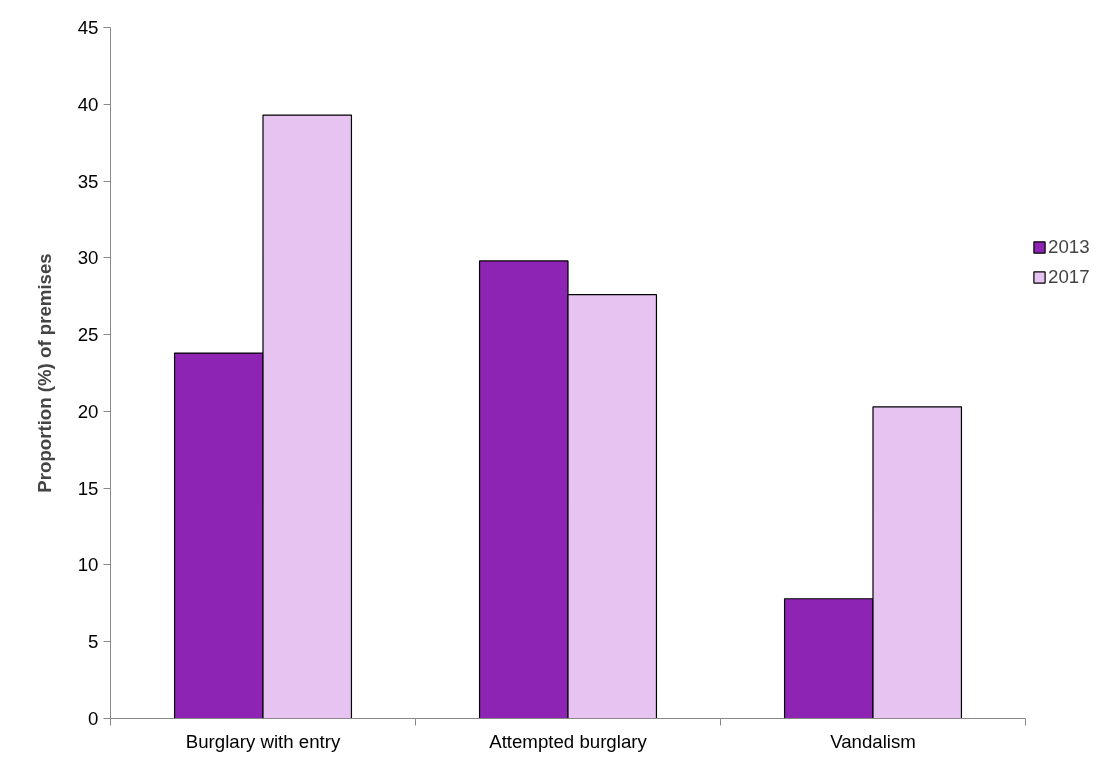 This screenshot has width=1099, height=765. What do you see at coordinates (1069, 247) in the screenshot?
I see `legend-label: 2013` at bounding box center [1069, 247].